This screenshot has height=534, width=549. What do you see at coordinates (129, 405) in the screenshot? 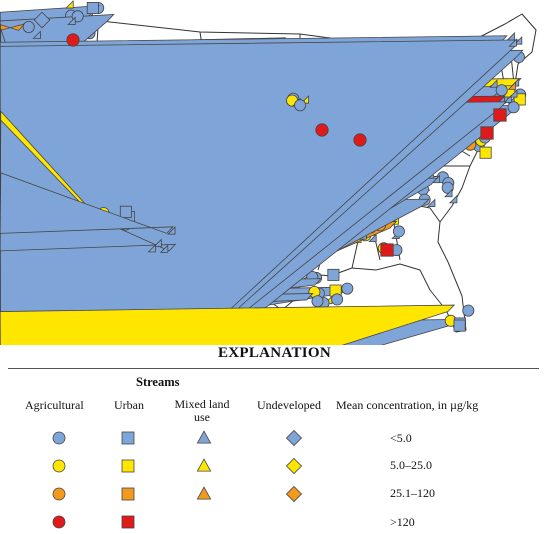
I see `column-urban: Urban` at bounding box center [129, 405].